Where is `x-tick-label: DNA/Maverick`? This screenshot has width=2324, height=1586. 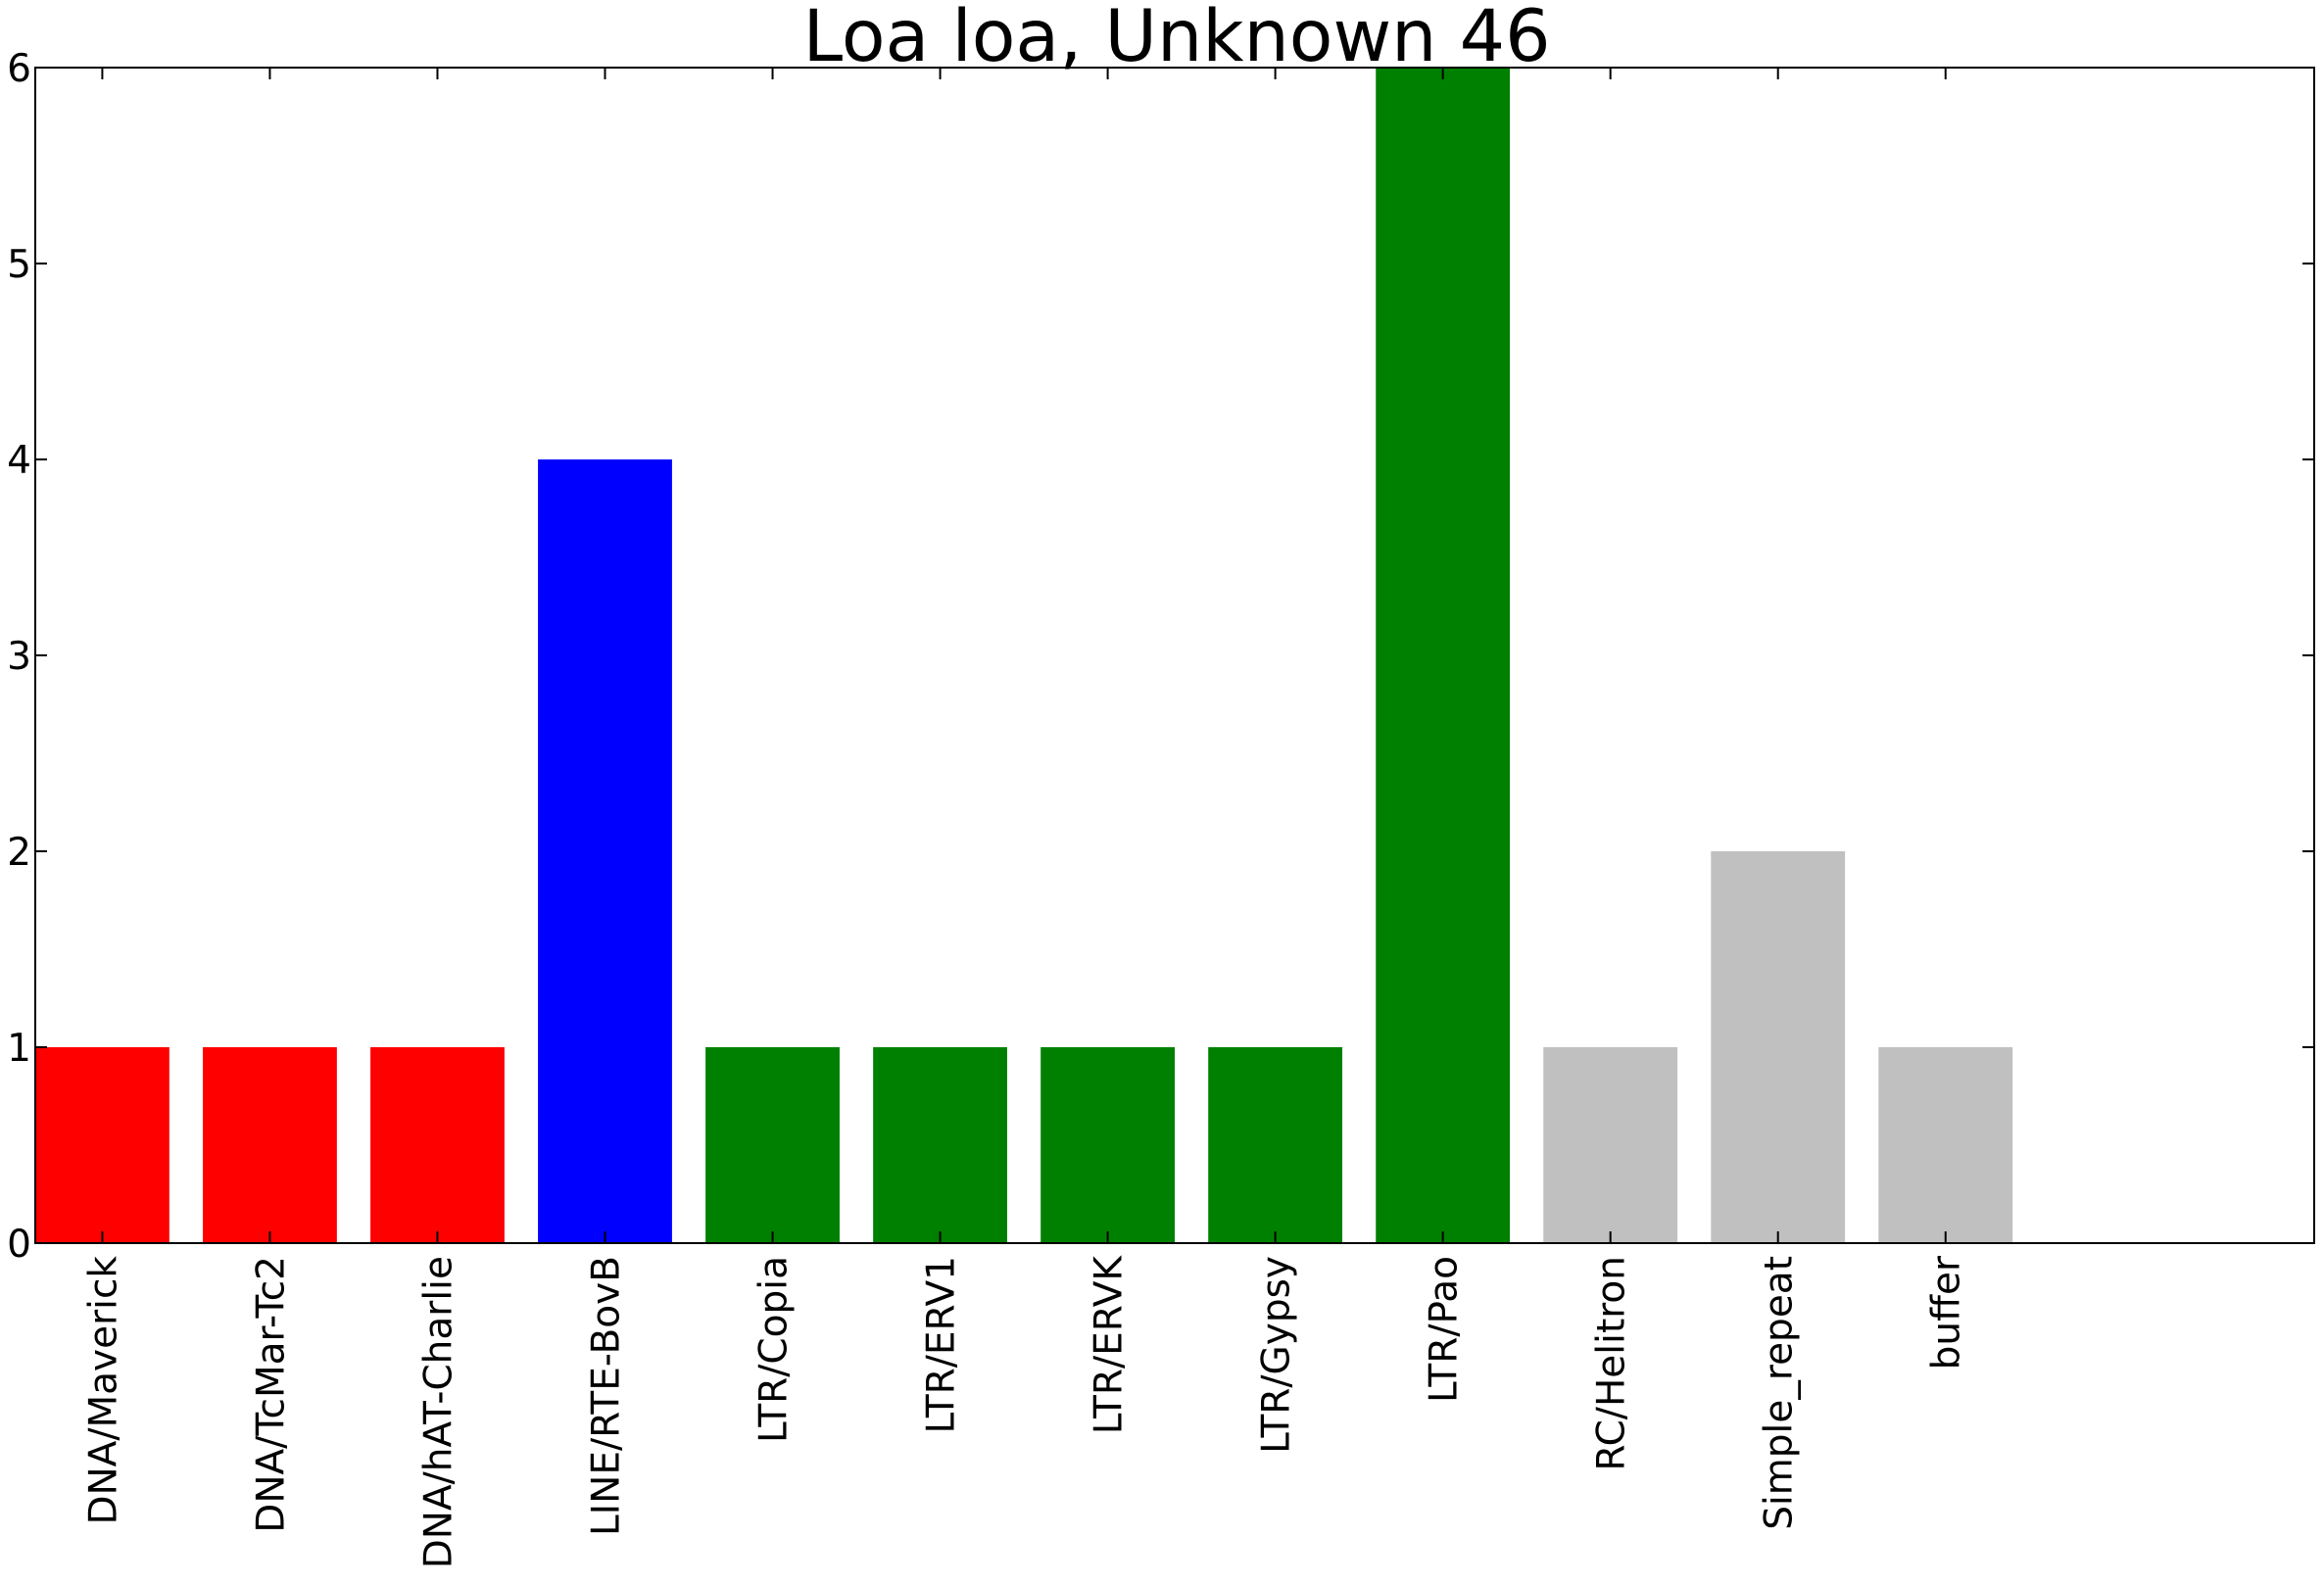
x-tick-label: DNA/Maverick is located at coordinates (103, 1391).